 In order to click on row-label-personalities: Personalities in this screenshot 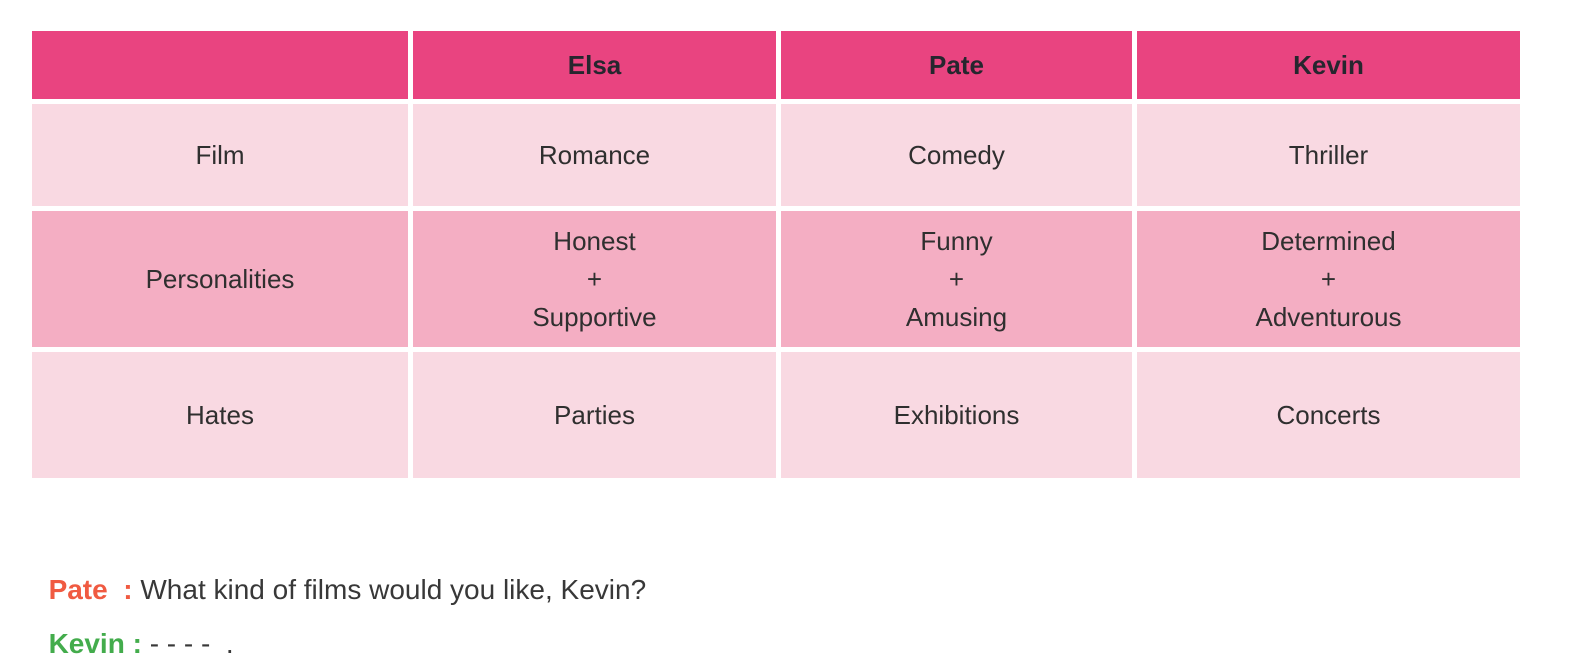, I will do `click(220, 279)`.